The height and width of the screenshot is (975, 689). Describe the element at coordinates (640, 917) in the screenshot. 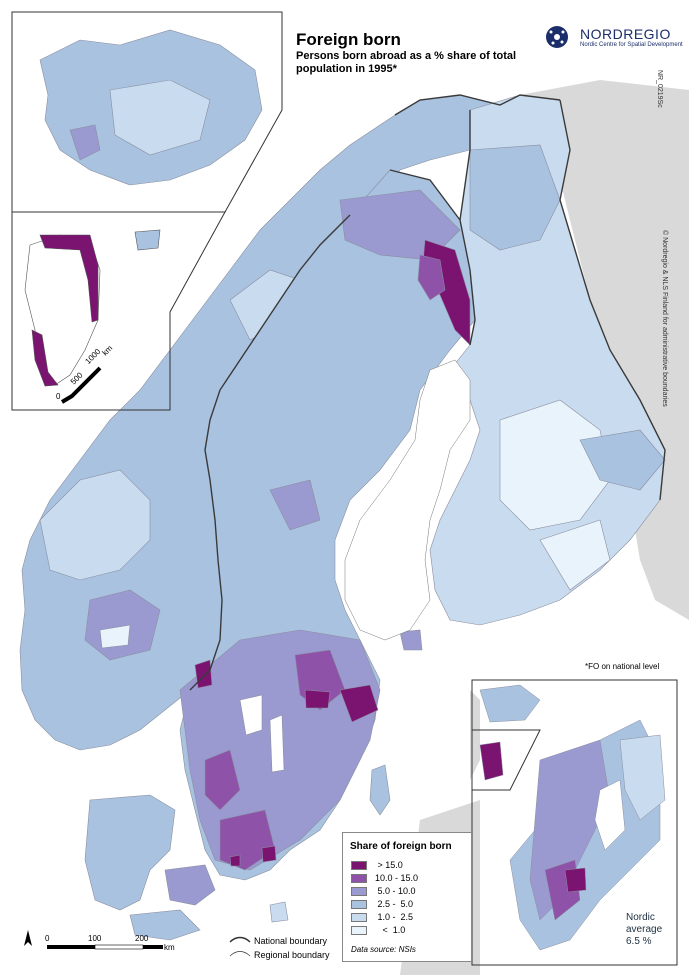

I see `nordic-average-line1: Nordic` at that location.